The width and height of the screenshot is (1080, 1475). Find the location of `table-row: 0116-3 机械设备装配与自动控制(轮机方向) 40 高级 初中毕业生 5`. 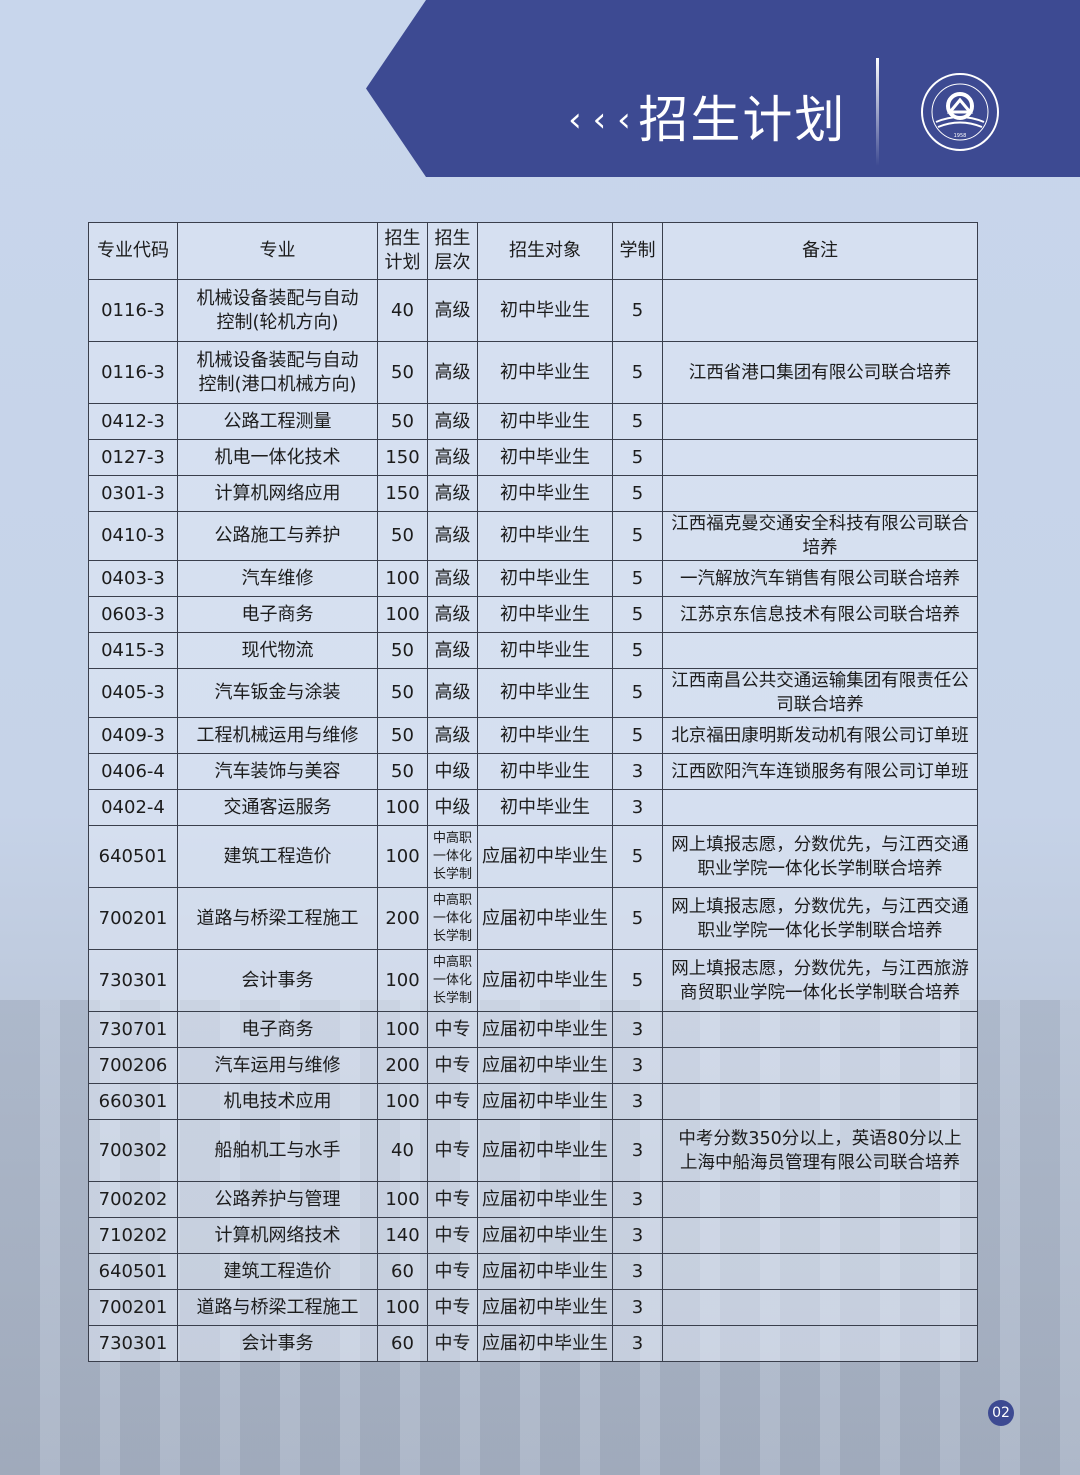

table-row: 0116-3 机械设备装配与自动控制(轮机方向) 40 高级 初中毕业生 5 is located at coordinates (533, 310).